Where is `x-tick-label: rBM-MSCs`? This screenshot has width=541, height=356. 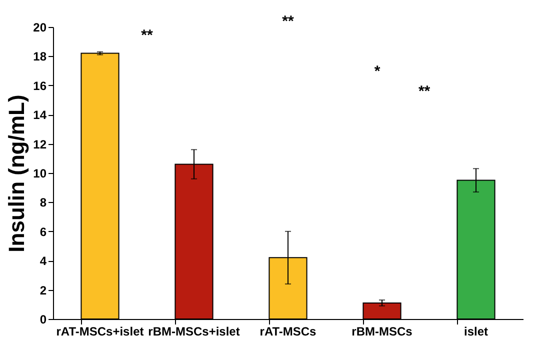
x-tick-label: rBM-MSCs is located at coordinates (382, 331).